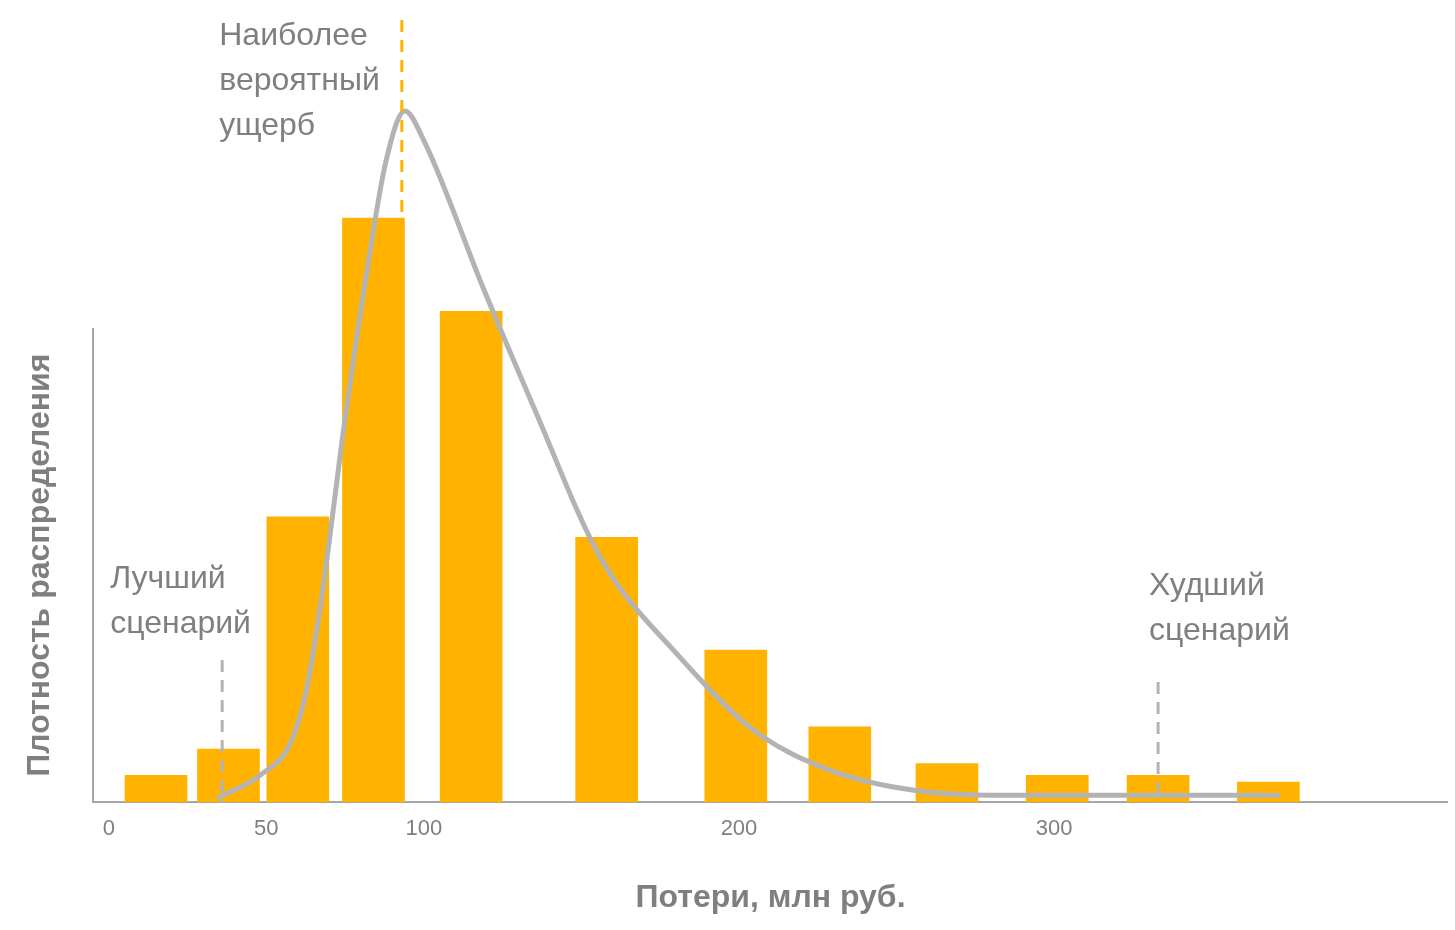 Image resolution: width=1455 pixels, height=930 pixels. What do you see at coordinates (424, 828) in the screenshot?
I see `x-tick-label: 100` at bounding box center [424, 828].